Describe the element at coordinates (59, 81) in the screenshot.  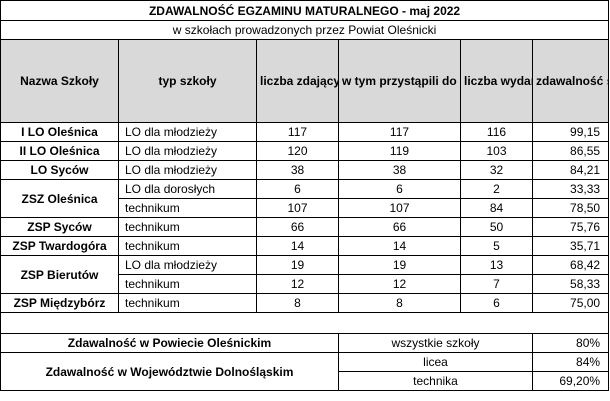
I see `header-school: Nazwa Szkoły` at that location.